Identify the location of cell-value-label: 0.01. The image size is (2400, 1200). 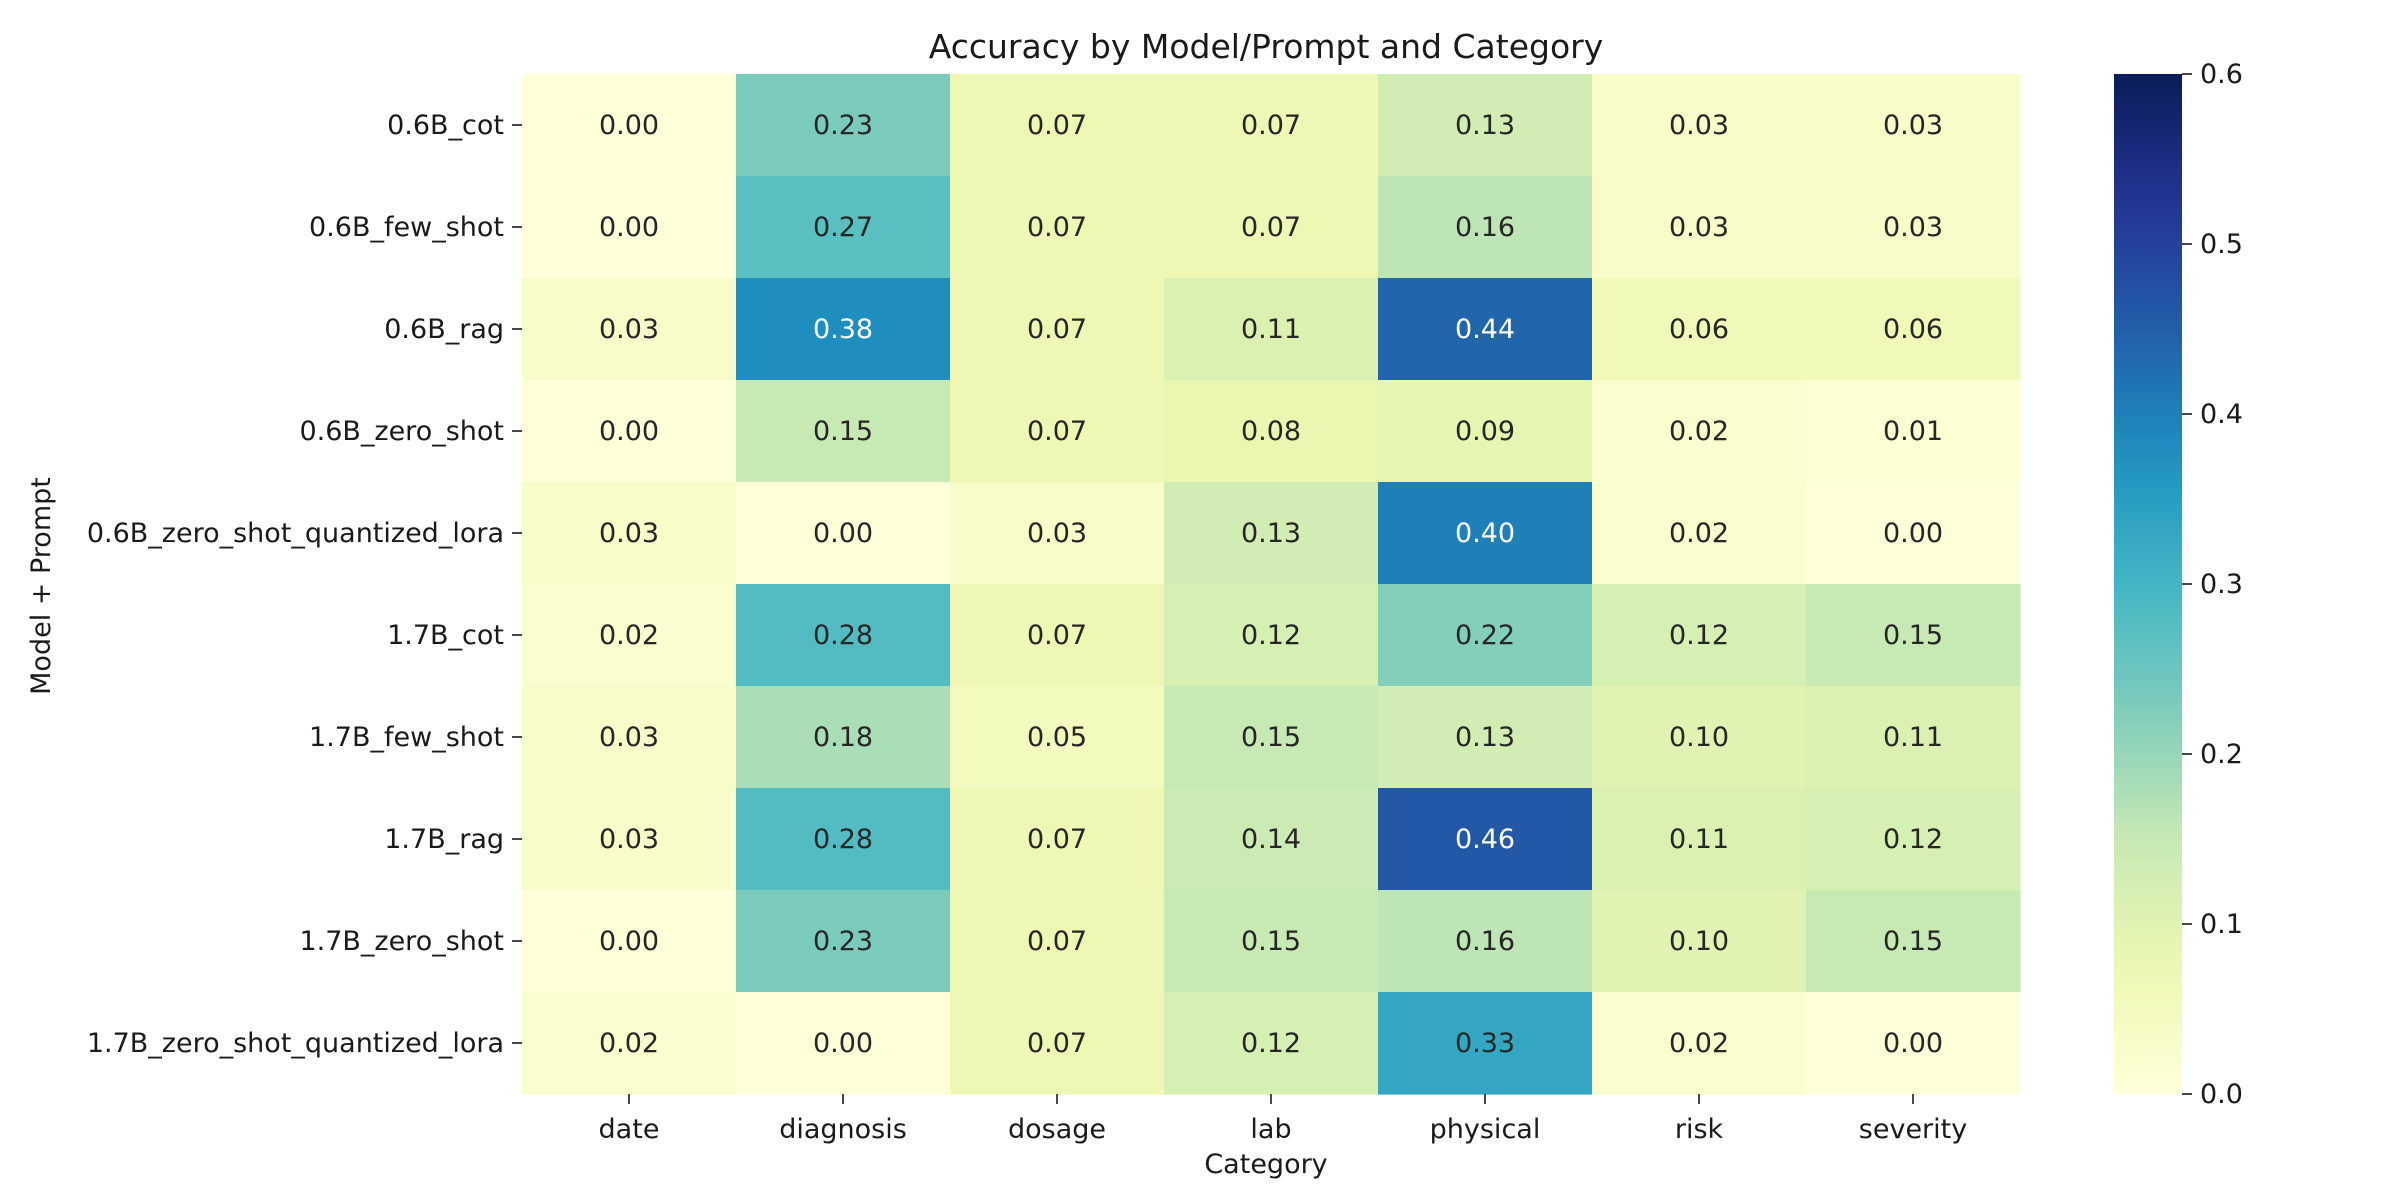
(1913, 431).